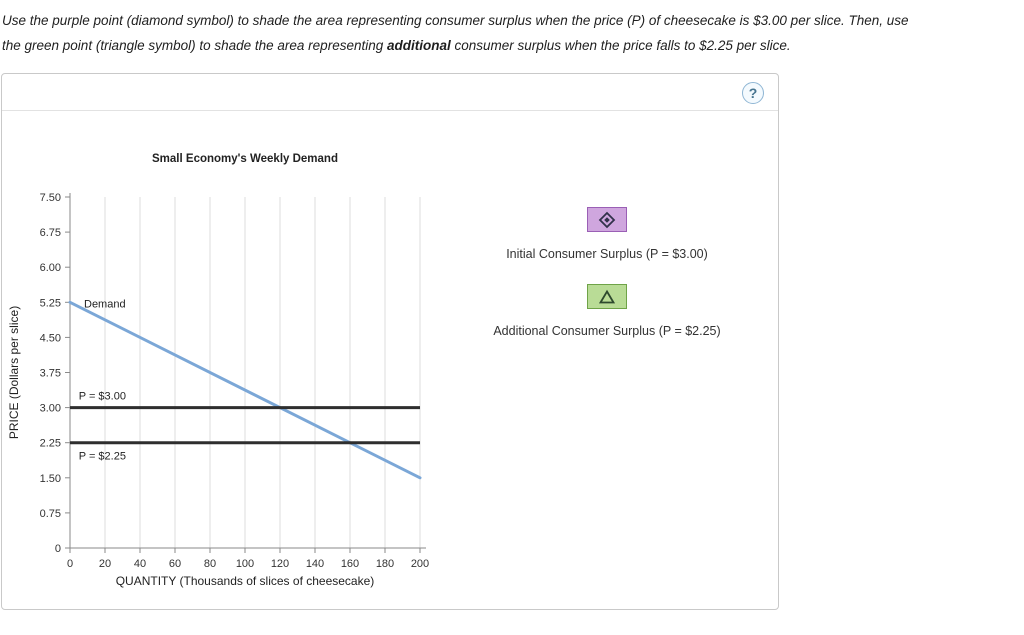 This screenshot has height=635, width=1024. Describe the element at coordinates (14, 372) in the screenshot. I see `y-axis-title: PRICE (Dollars per slice)` at that location.